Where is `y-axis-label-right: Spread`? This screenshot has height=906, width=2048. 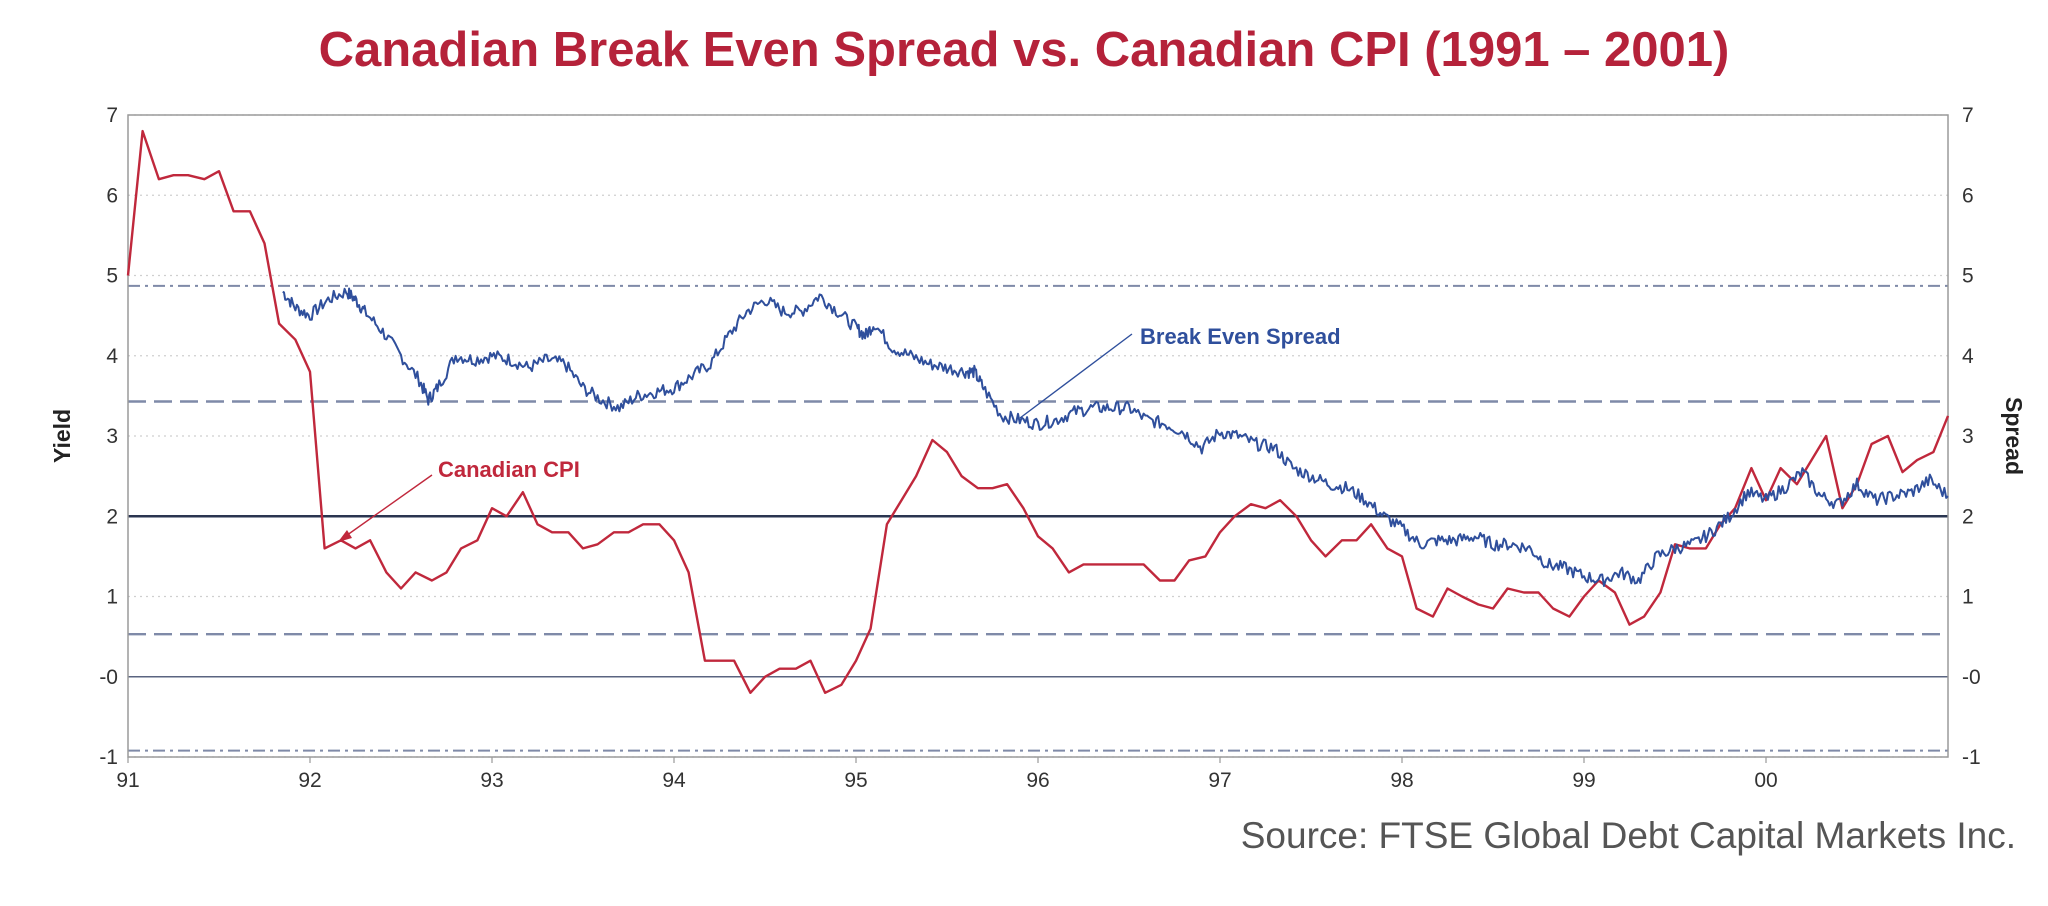 y-axis-label-right: Spread is located at coordinates (2014, 436).